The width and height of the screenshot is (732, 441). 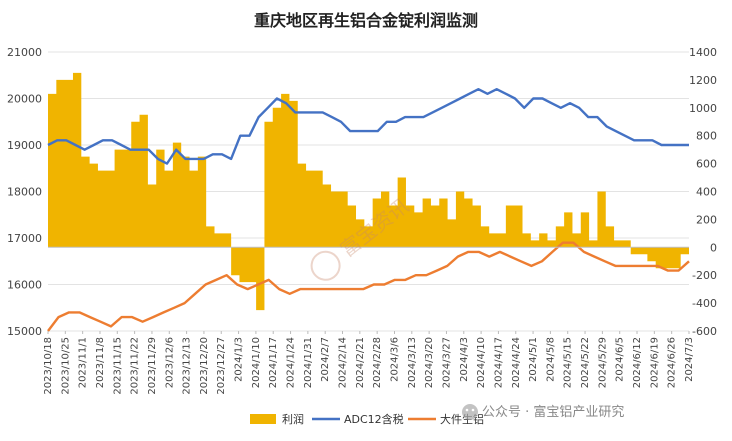 I want to click on right-tick-label: 400, so click(x=706, y=192).